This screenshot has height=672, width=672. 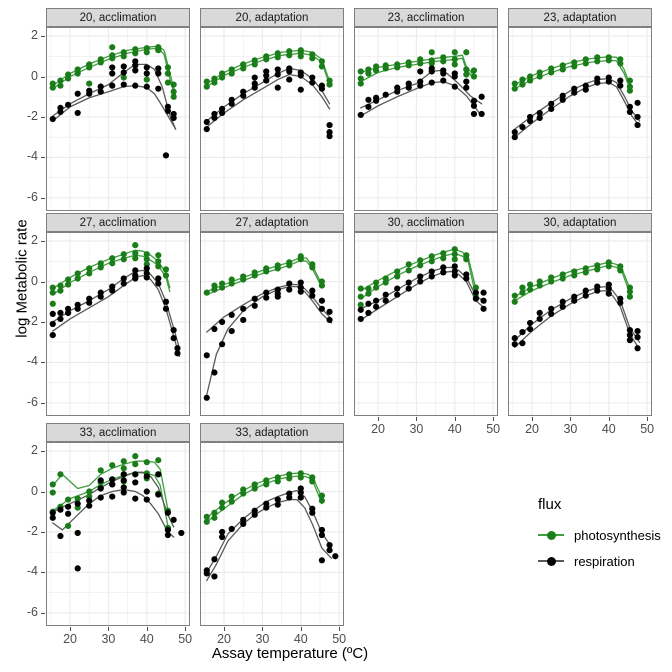 I want to click on facet-strip-label: 30, adaptation, so click(x=580, y=222).